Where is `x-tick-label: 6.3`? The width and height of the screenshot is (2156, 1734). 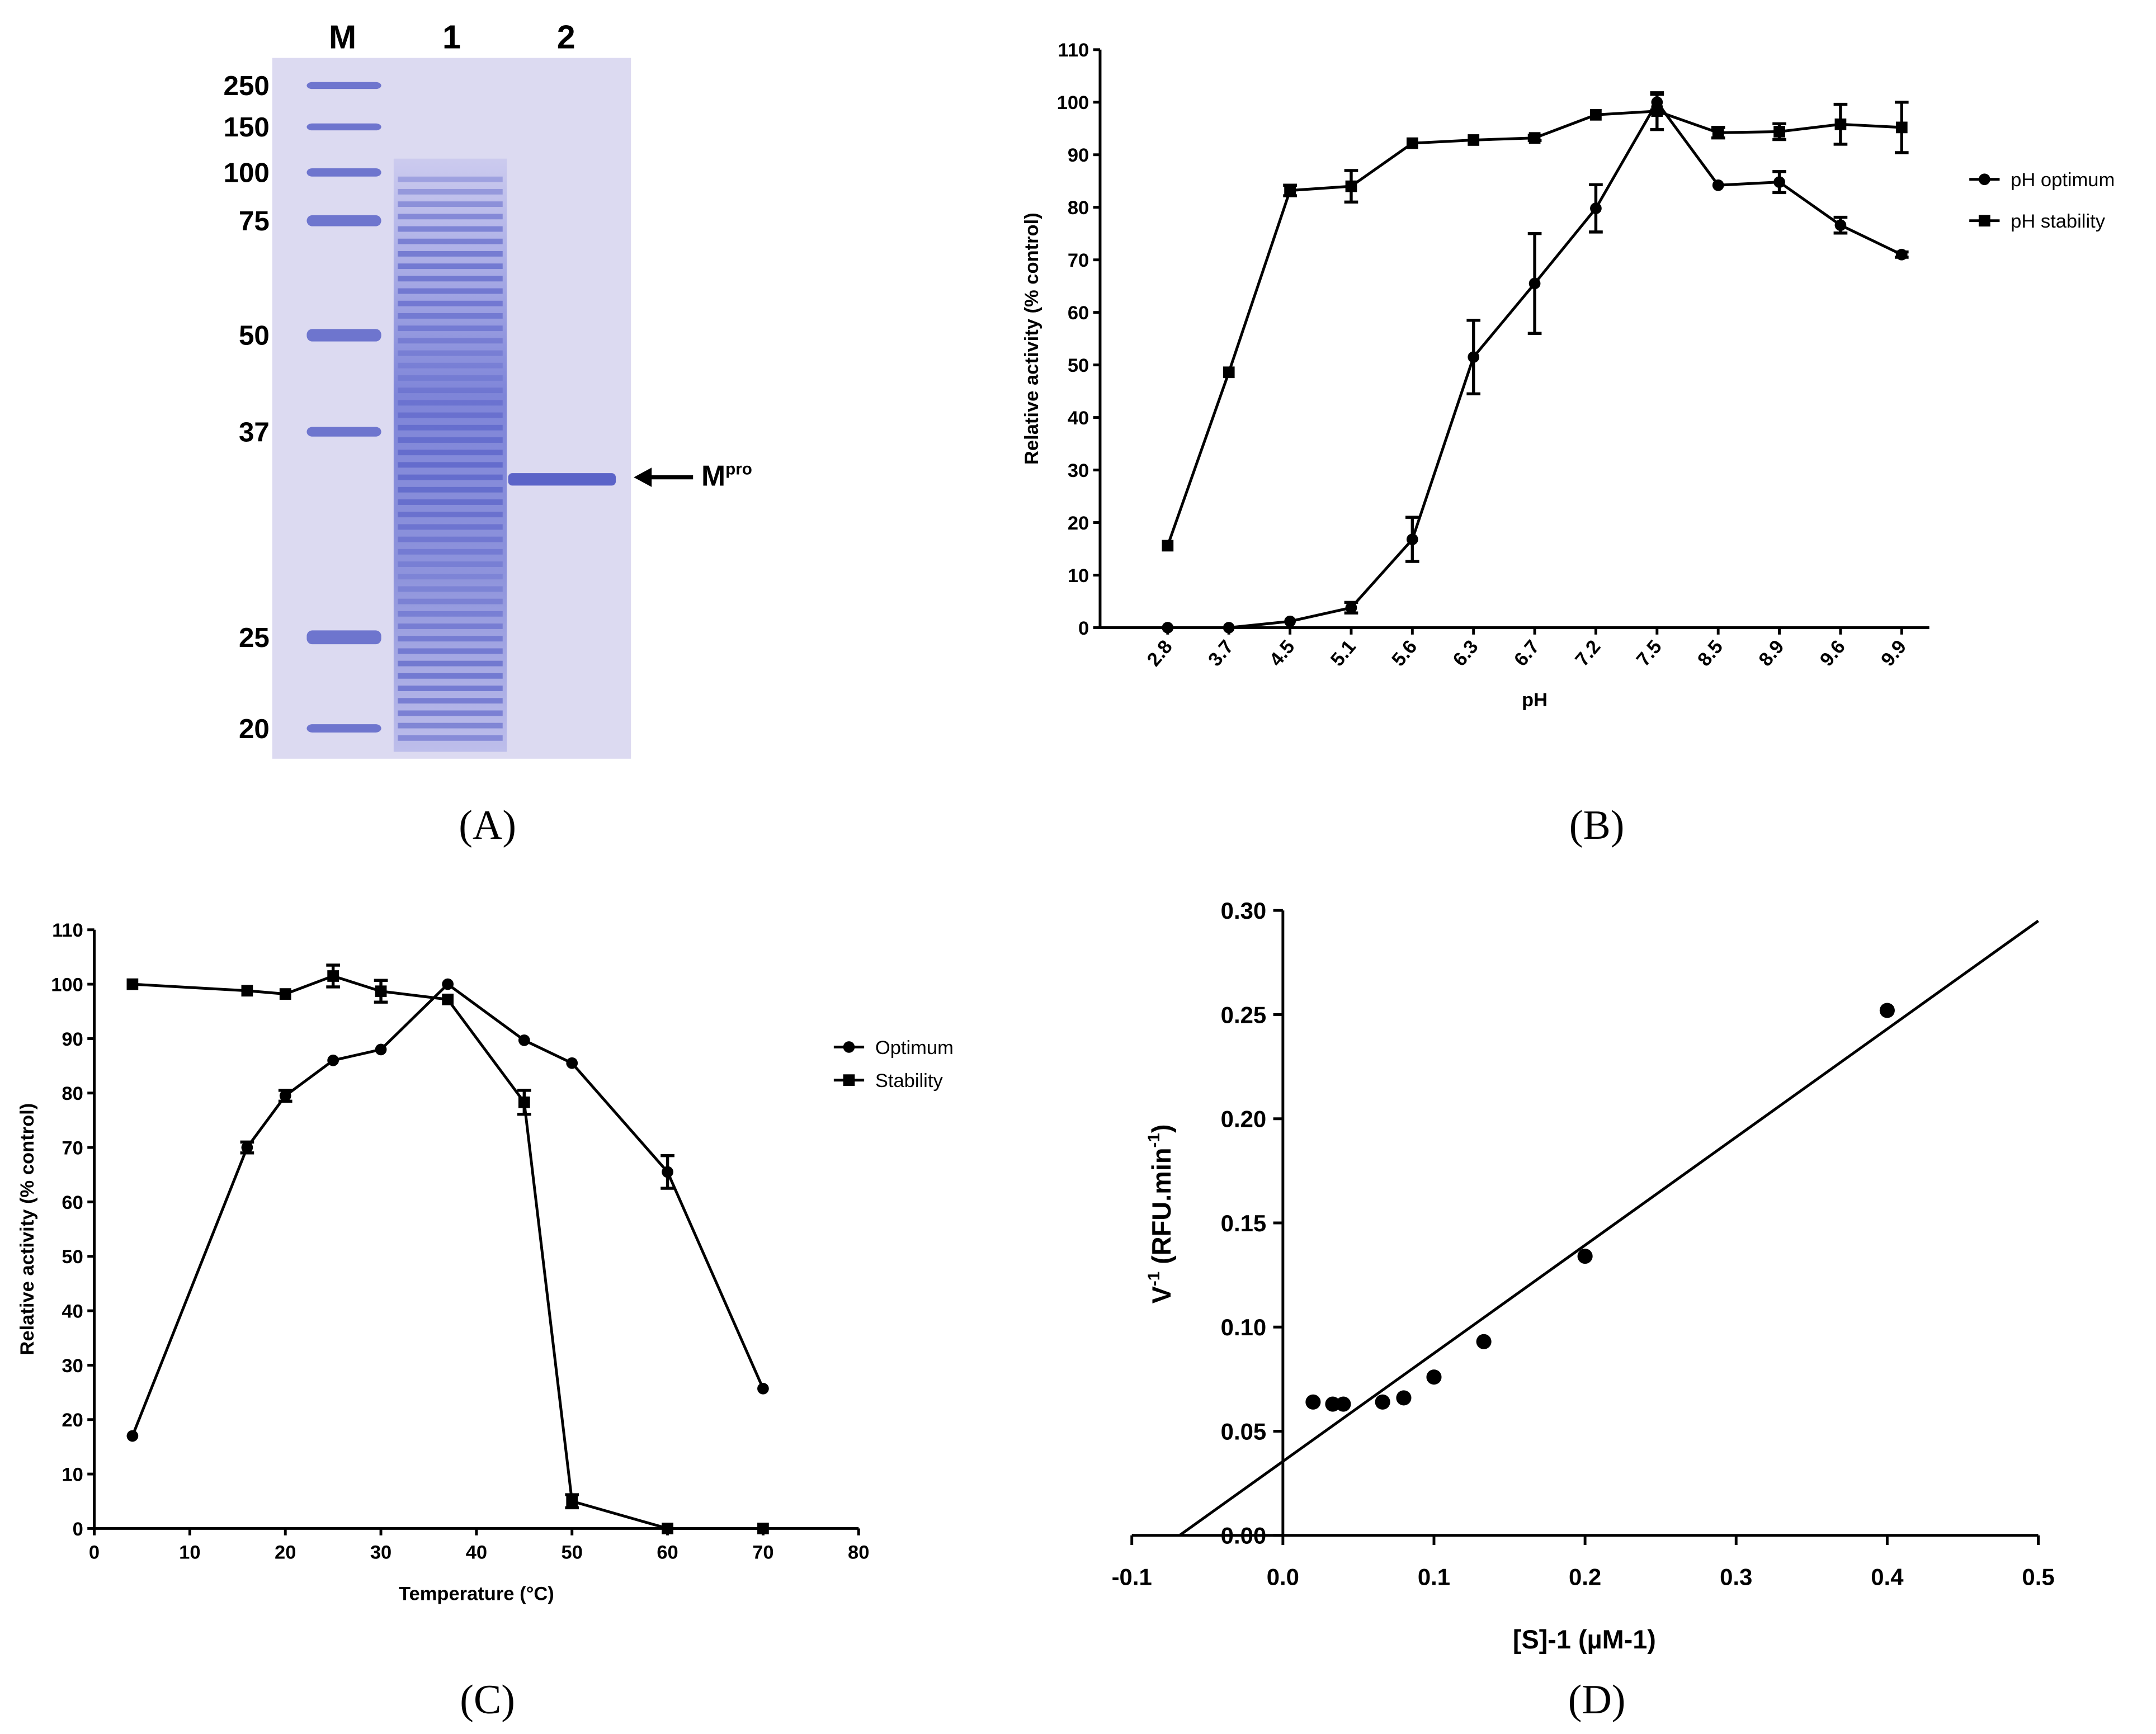
x-tick-label: 6.3 is located at coordinates (1466, 653).